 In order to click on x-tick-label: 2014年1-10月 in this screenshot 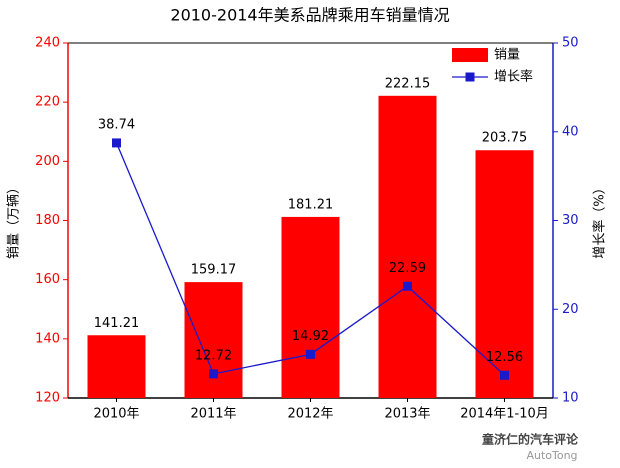, I will do `click(504, 414)`.